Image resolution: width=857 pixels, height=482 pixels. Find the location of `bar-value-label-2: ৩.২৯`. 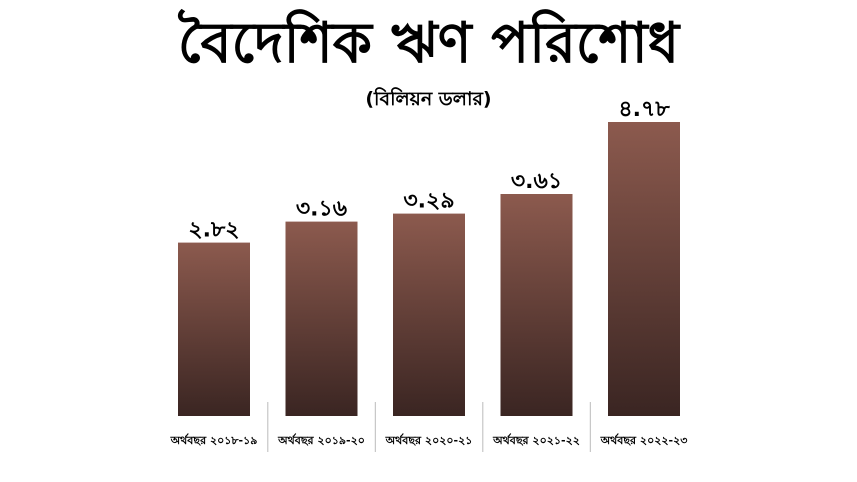

bar-value-label-2: ৩.২৯ is located at coordinates (428, 201).